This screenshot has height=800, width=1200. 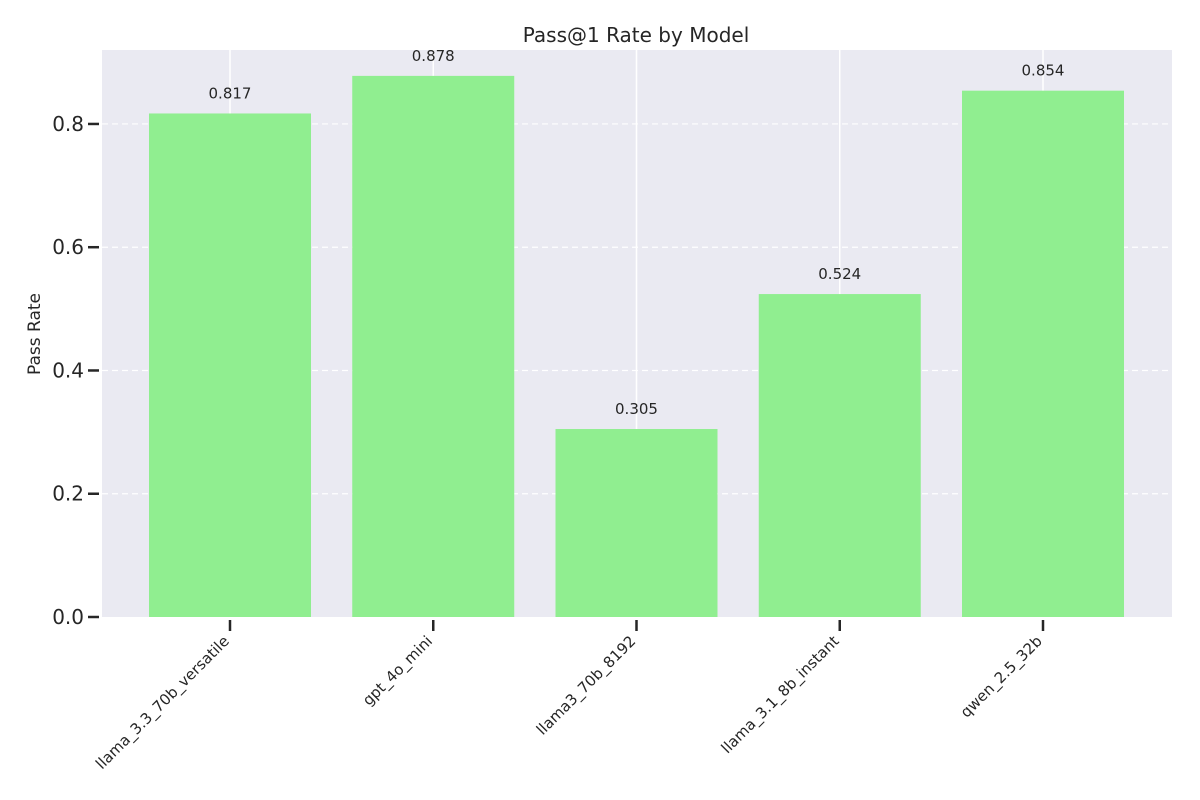 I want to click on y-tick-label: 0.0, so click(x=68, y=617).